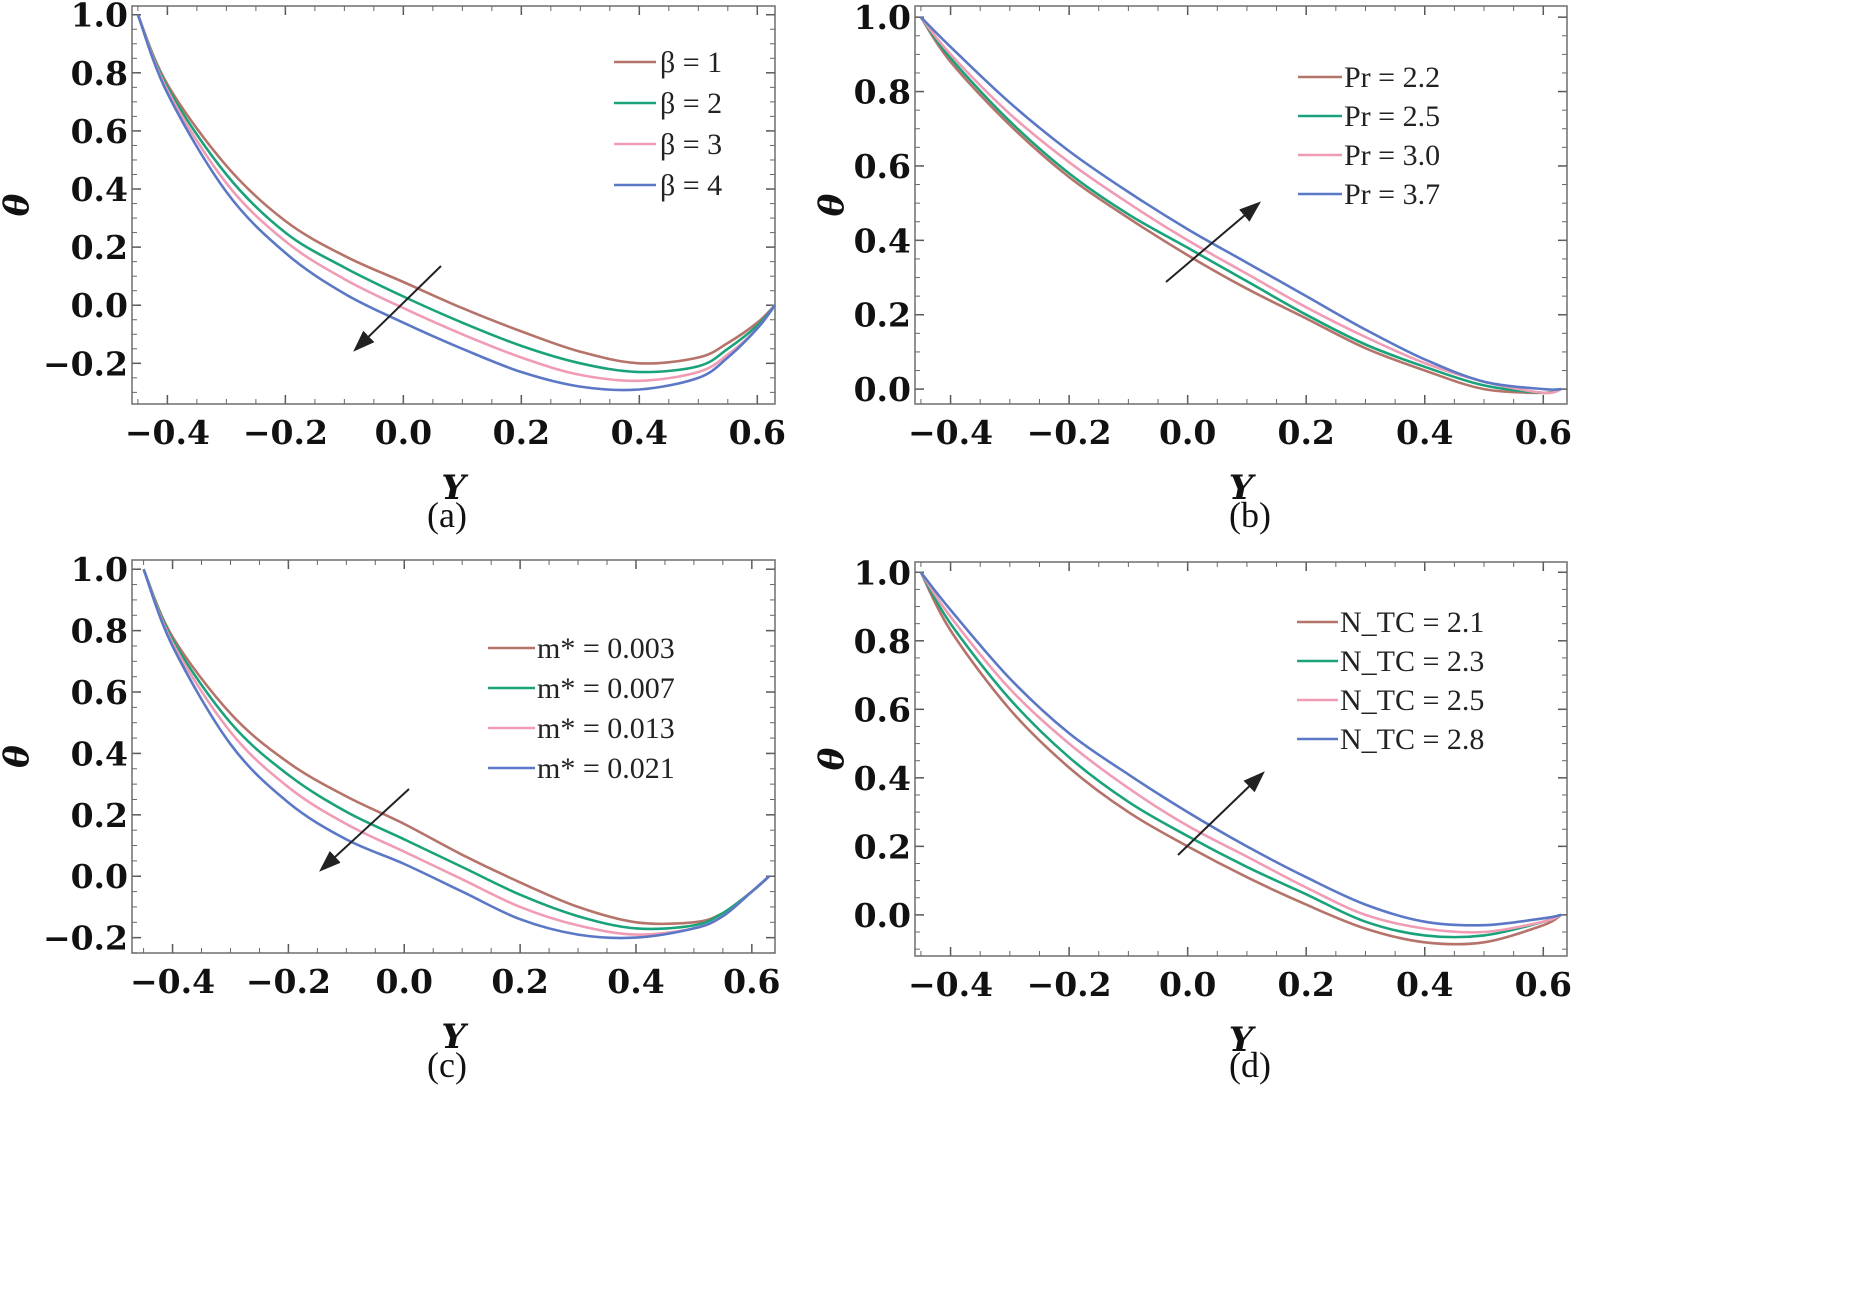 The height and width of the screenshot is (1313, 1875). I want to click on legend-label: N_TC = 2.8, so click(1412, 739).